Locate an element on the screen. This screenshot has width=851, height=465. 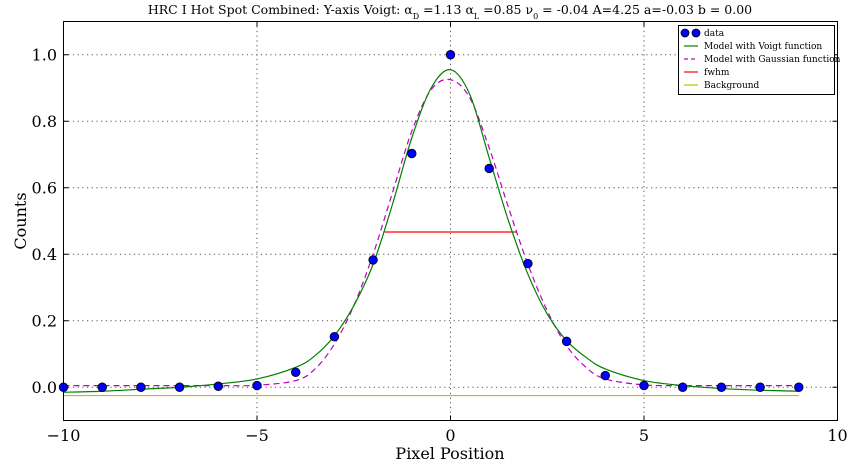
y-tick-label: 0.8 is located at coordinates (44, 121).